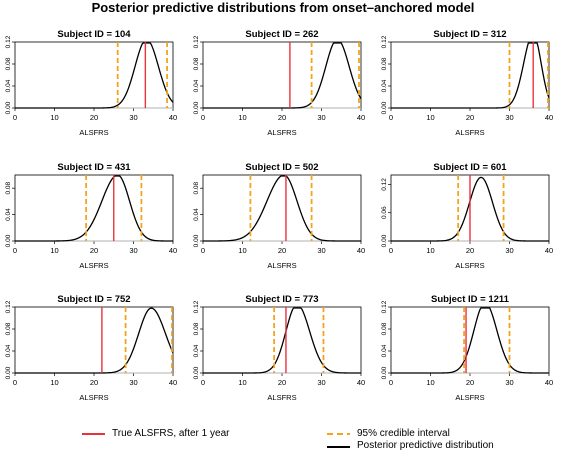 Image resolution: width=566 pixels, height=452 pixels. What do you see at coordinates (281, 299) in the screenshot?
I see `panel-title: Subject ID = 773` at bounding box center [281, 299].